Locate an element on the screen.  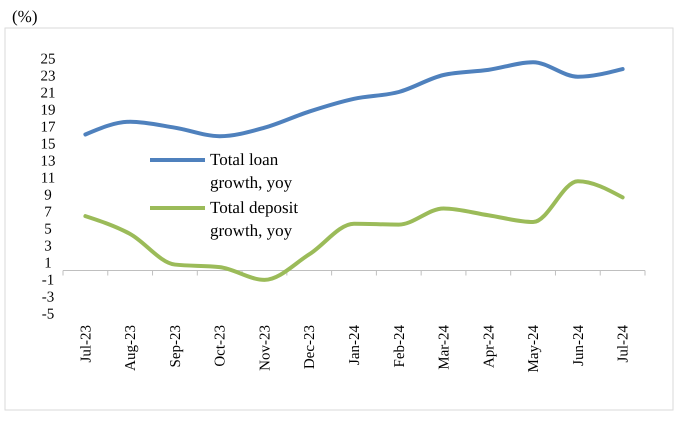
y-tick-label: 5 is located at coordinates (48, 229).